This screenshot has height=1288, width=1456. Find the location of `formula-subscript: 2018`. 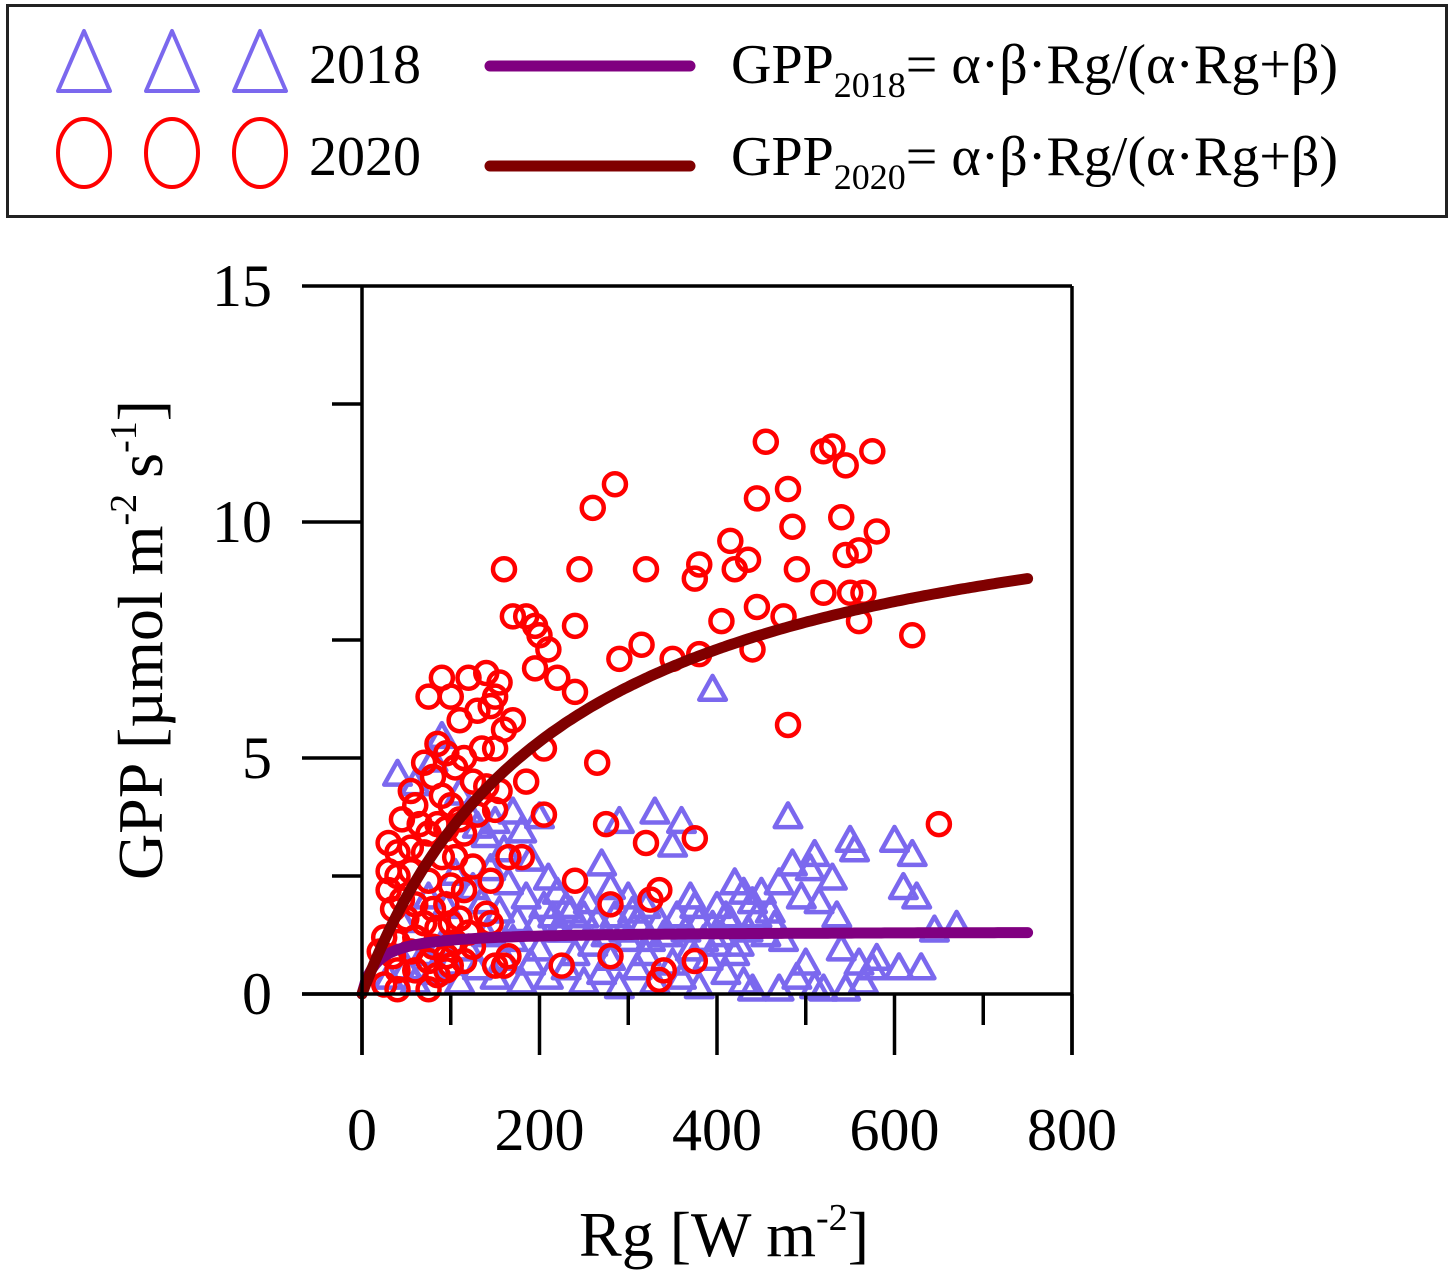

formula-subscript: 2018 is located at coordinates (869, 85).